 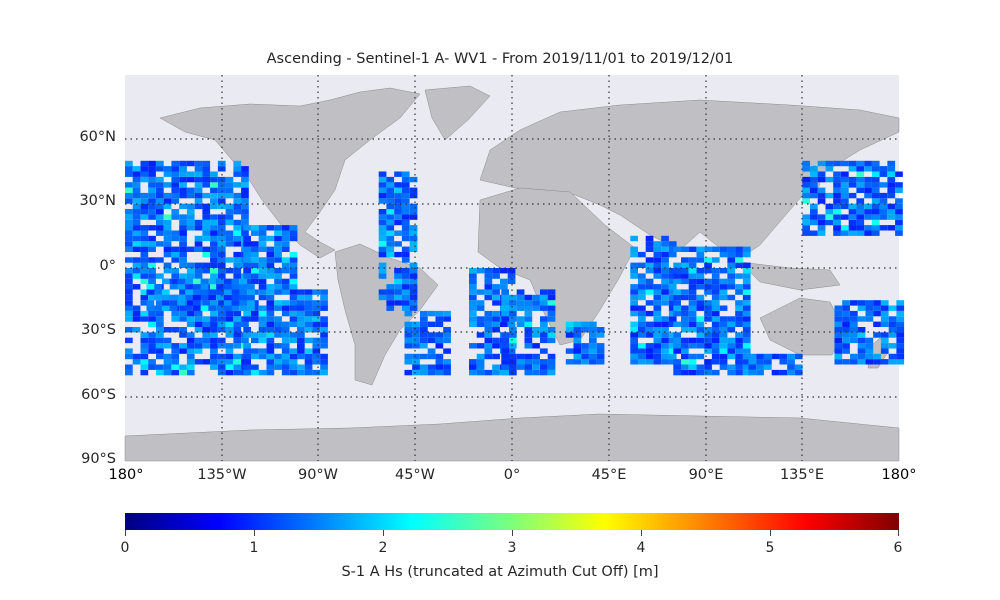 I want to click on lat-label-60s: 60°S, so click(x=98, y=395).